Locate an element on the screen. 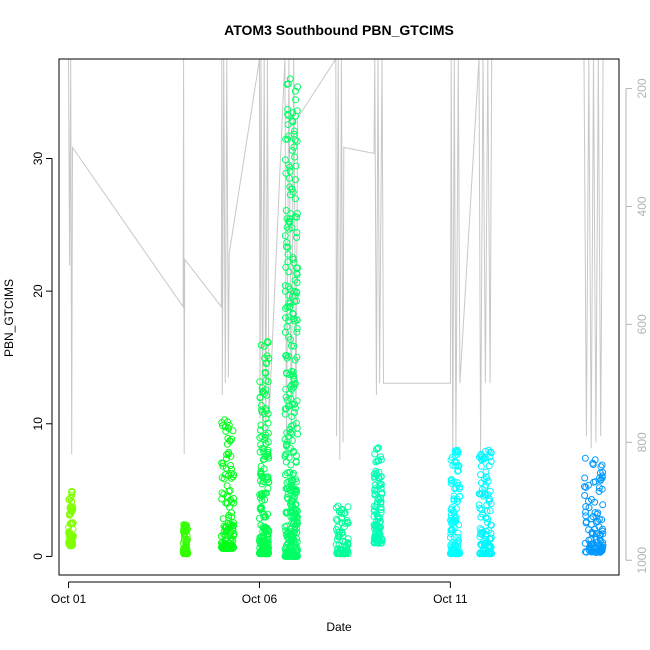  x-tick-label: Oct 06 is located at coordinates (260, 599).